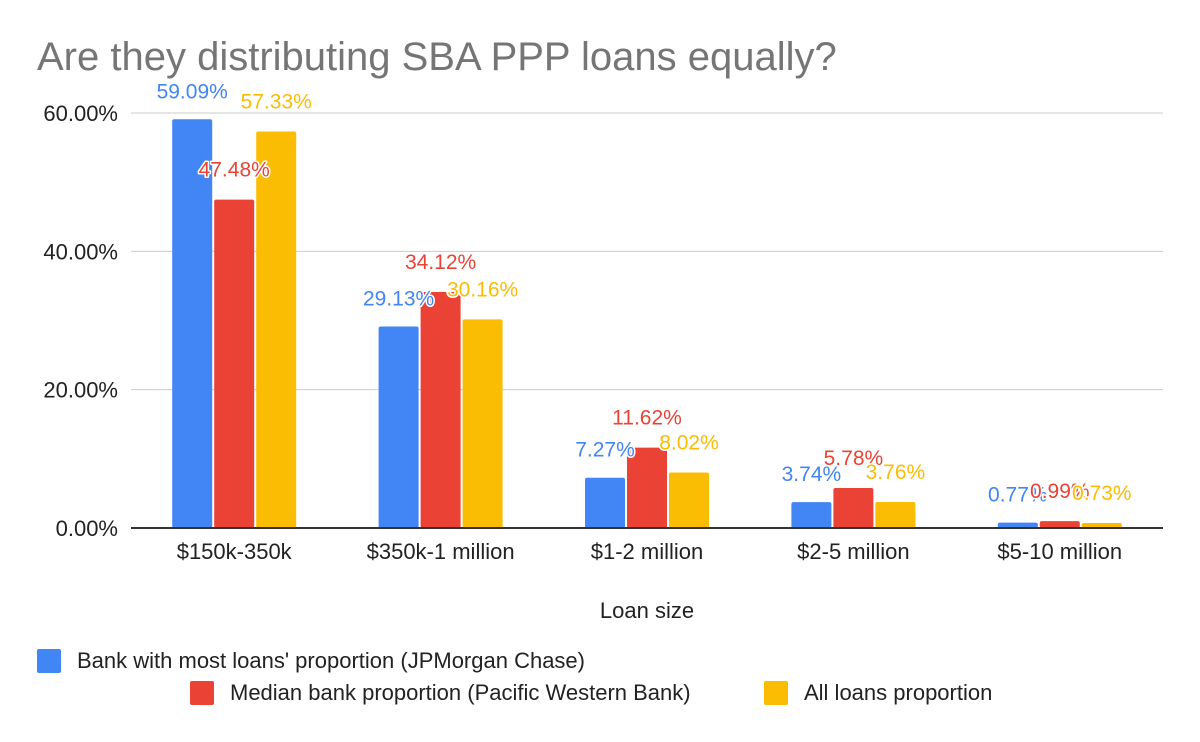 The height and width of the screenshot is (742, 1200). What do you see at coordinates (440, 262) in the screenshot?
I see `data-label: 34.12%` at bounding box center [440, 262].